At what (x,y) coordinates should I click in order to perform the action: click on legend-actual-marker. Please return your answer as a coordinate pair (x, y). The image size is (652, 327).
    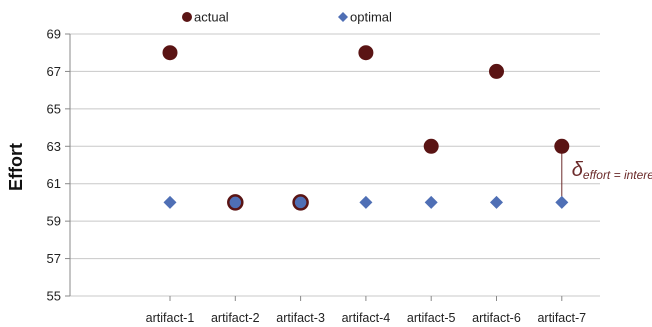
    Looking at the image, I should click on (187, 17).